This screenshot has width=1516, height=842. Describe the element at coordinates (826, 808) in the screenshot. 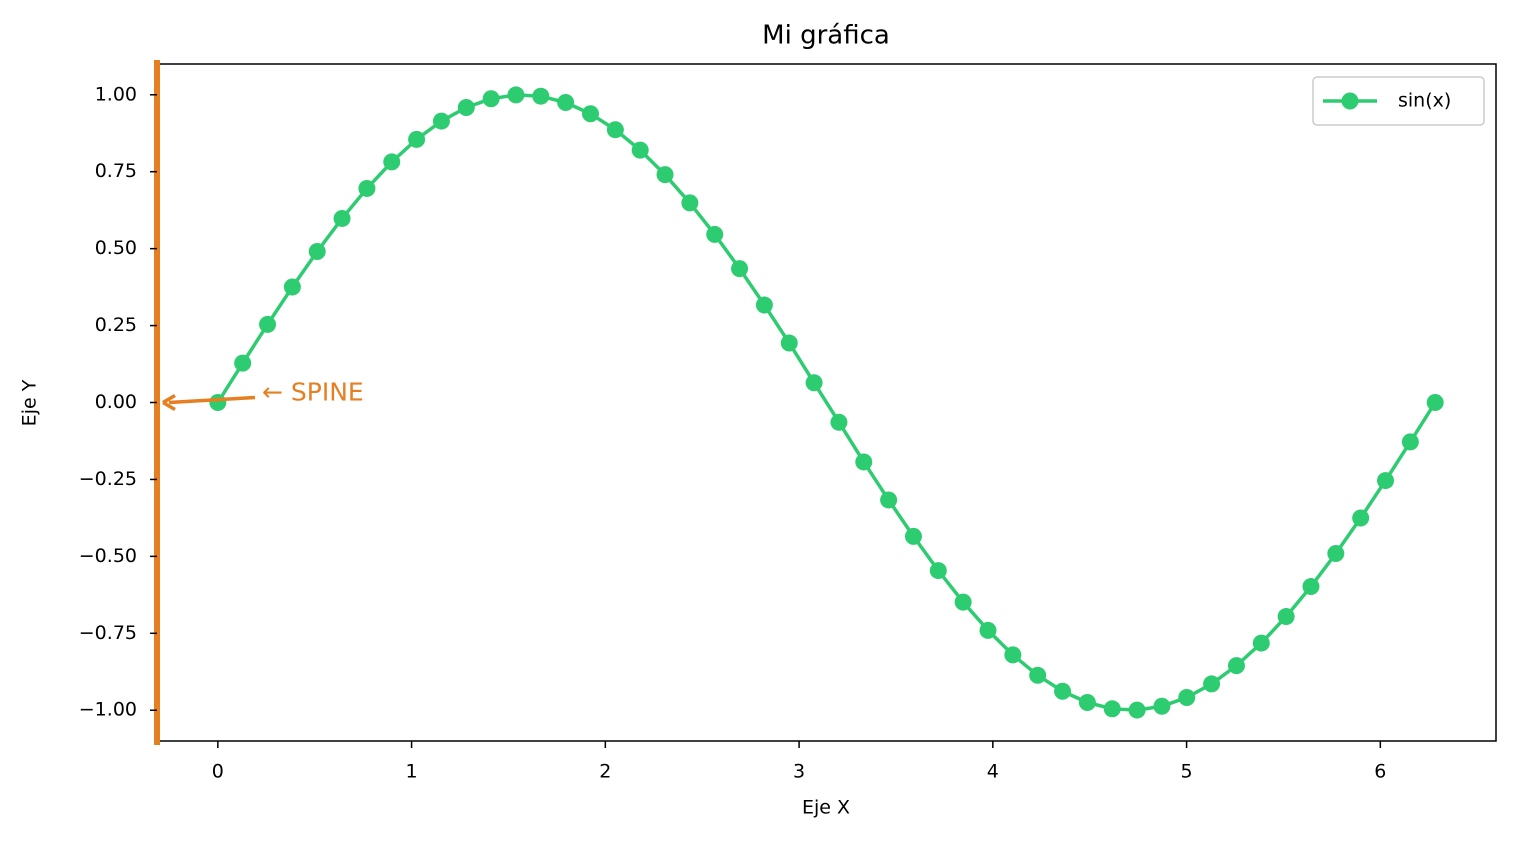

I see `x-axis-label: Eje X` at that location.